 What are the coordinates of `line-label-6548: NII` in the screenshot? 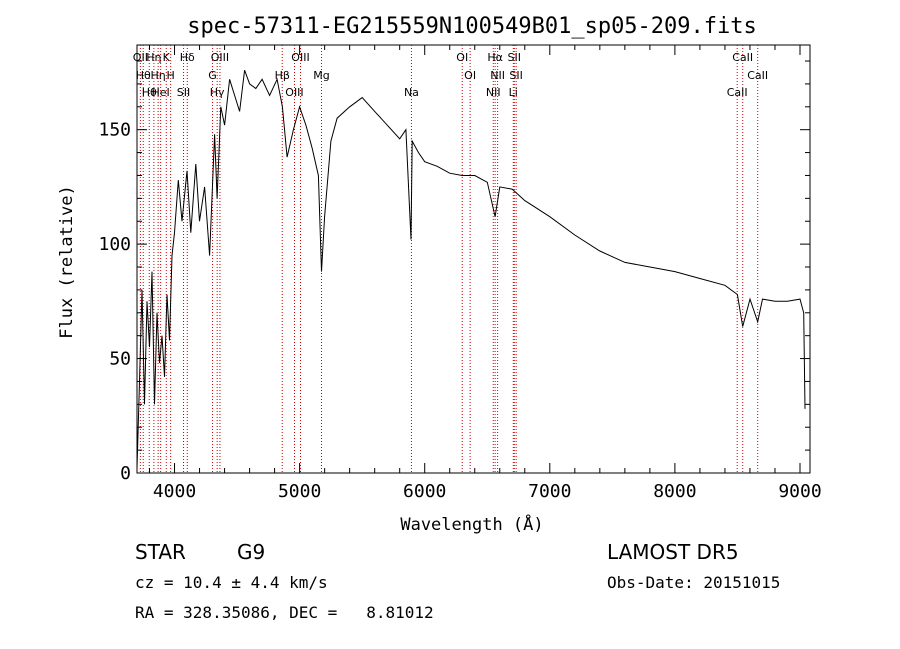 It's located at (493, 92).